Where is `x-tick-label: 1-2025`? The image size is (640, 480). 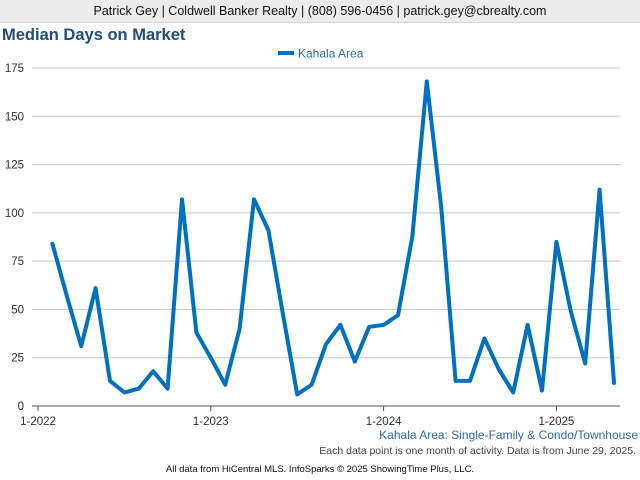 x-tick-label: 1-2025 is located at coordinates (556, 422).